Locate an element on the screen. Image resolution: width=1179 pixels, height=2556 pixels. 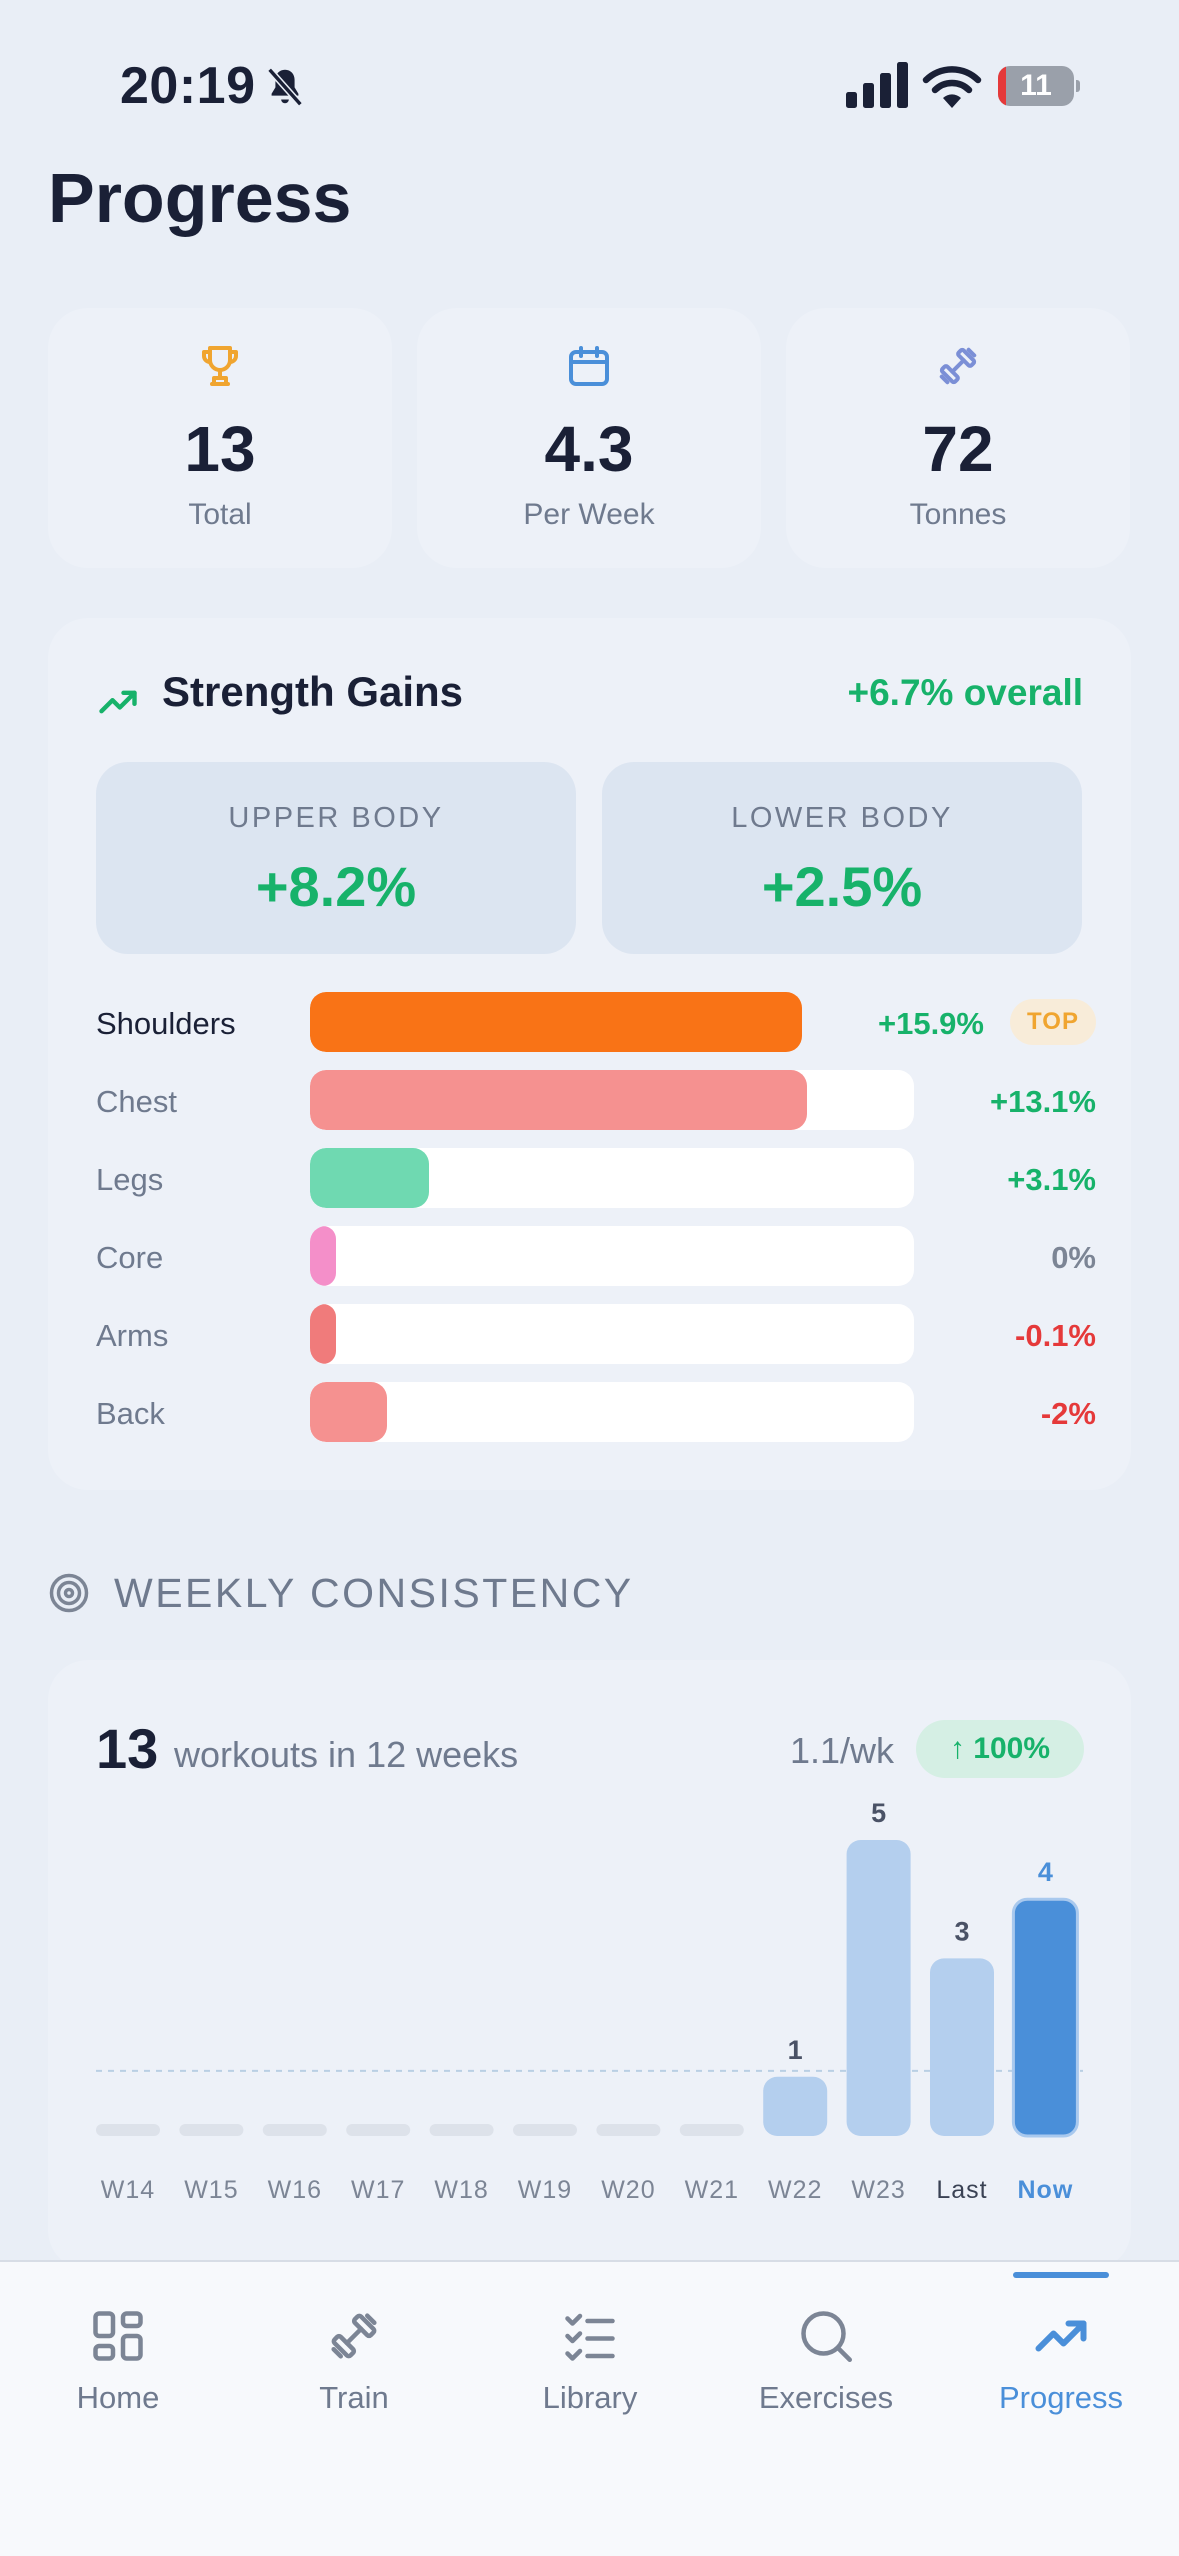
upper-body-box: UPPER BODY +8.2% is located at coordinates (336, 858).